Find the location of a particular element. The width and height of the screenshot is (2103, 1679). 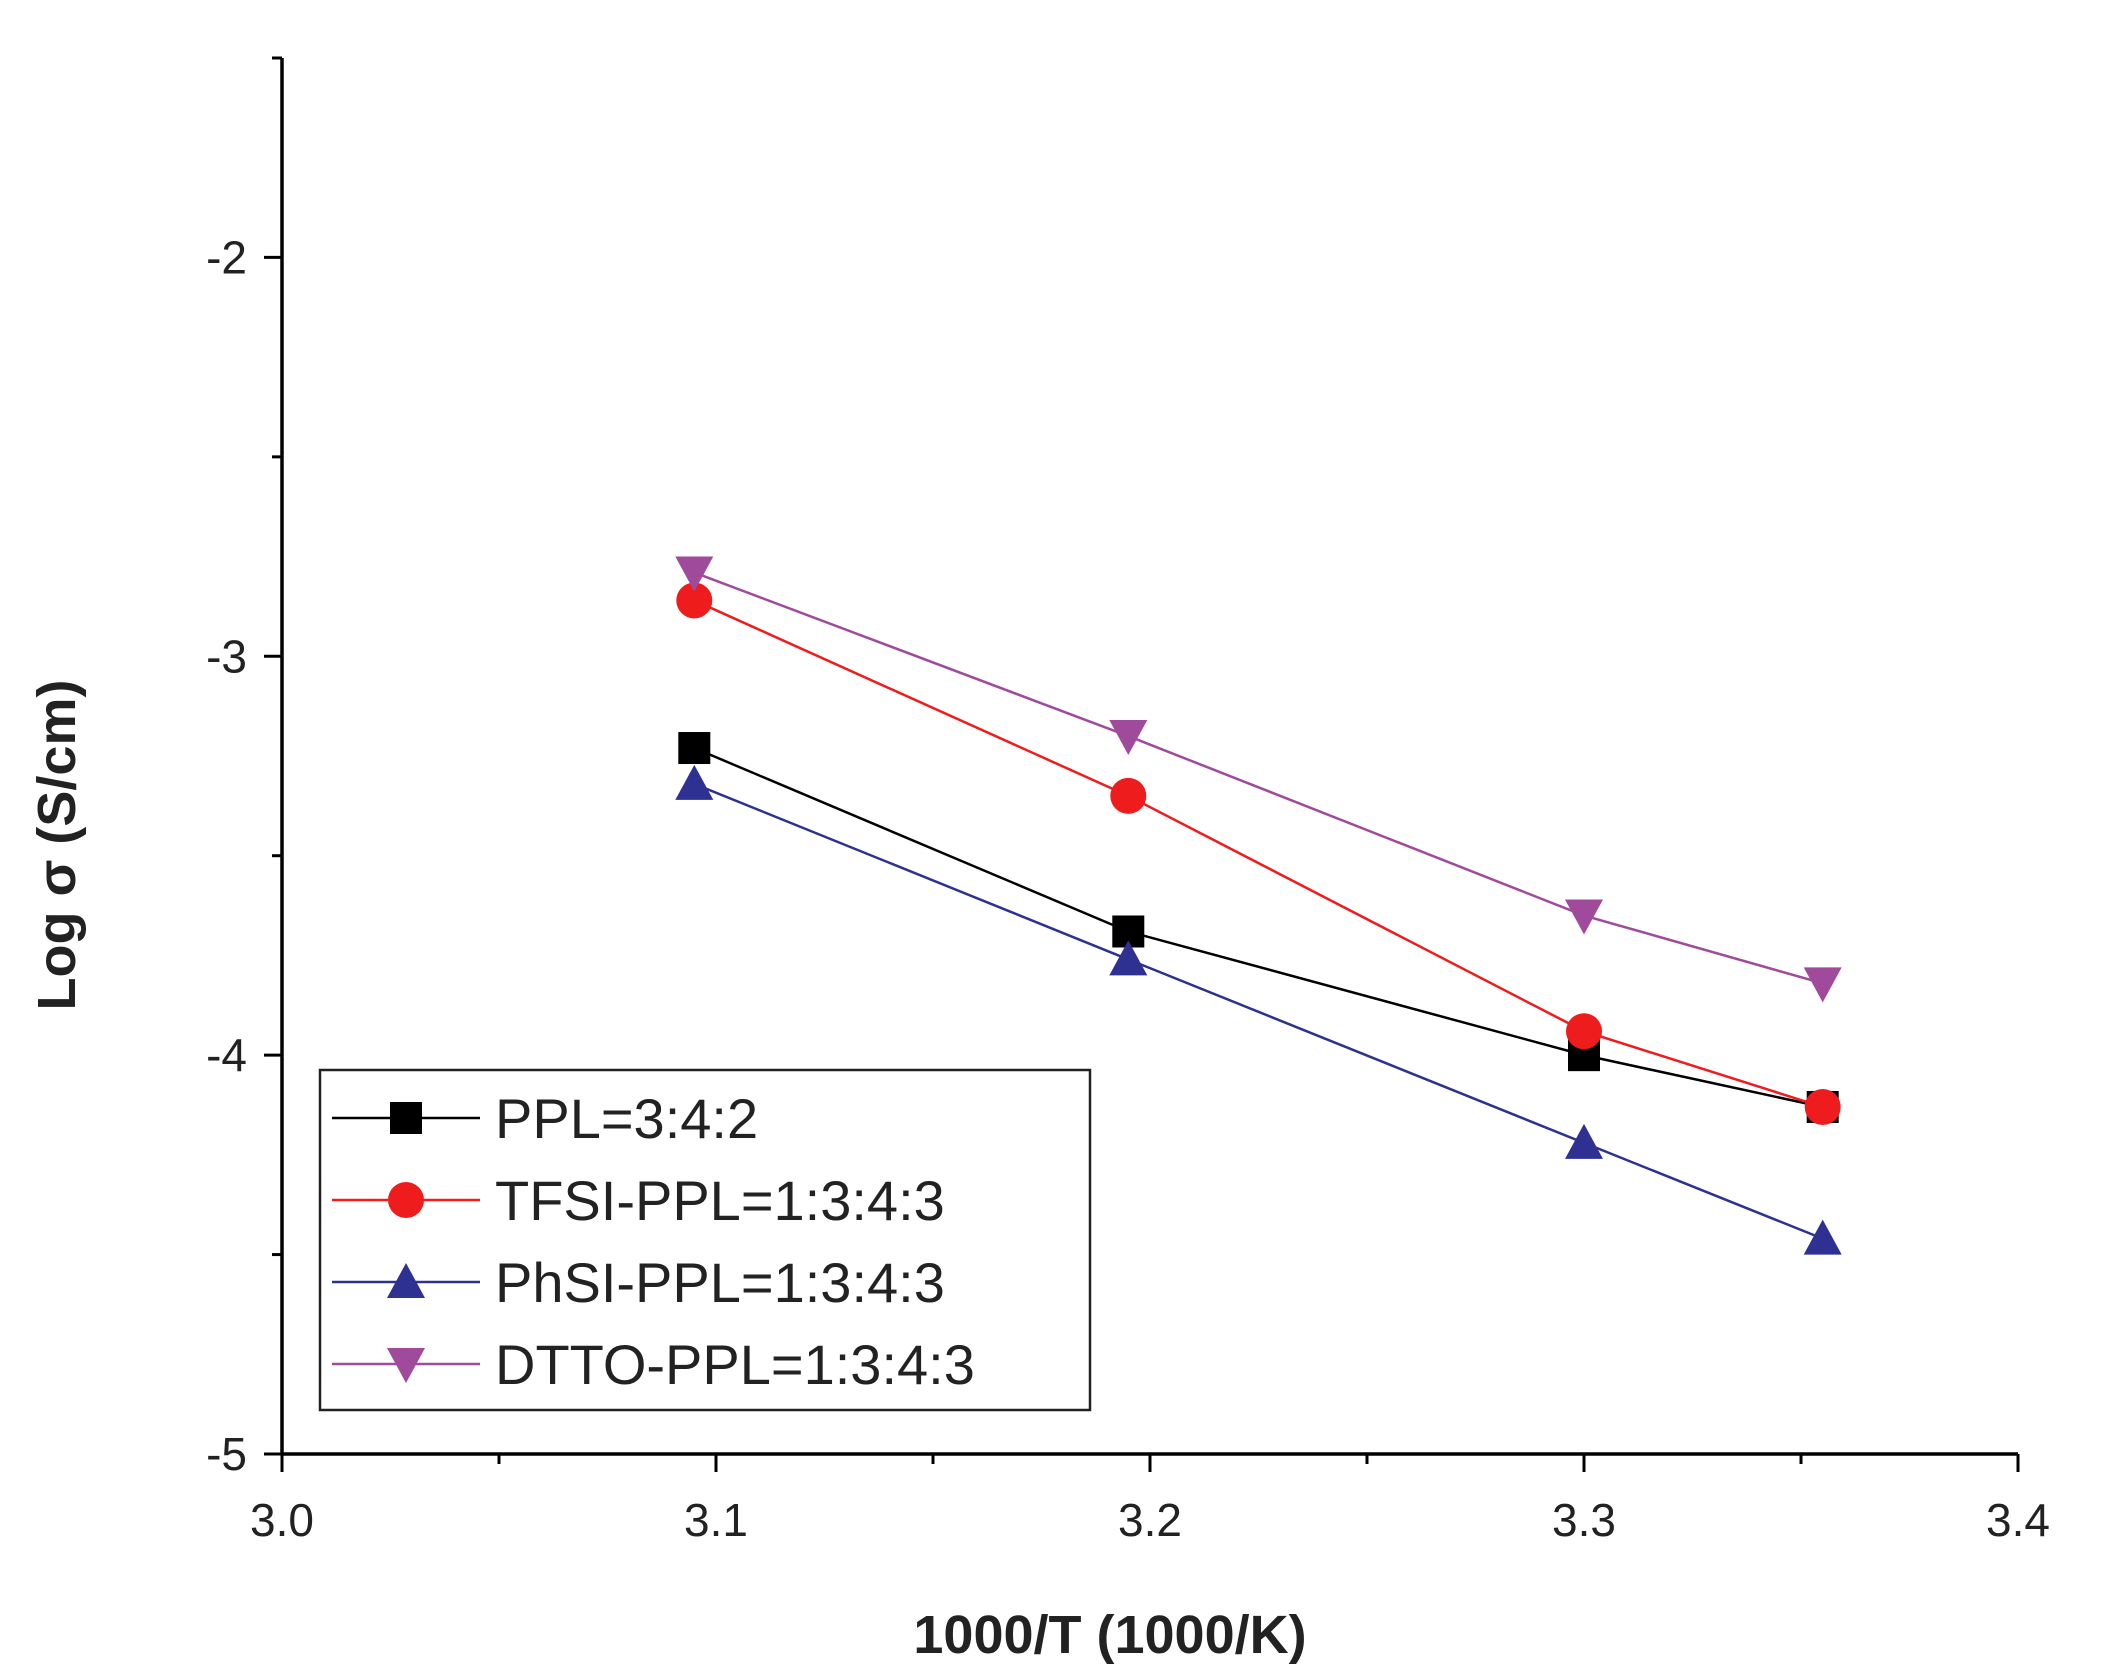

legend-entry: PhSI-PPL=1:3:4:3 is located at coordinates (638, 1282).